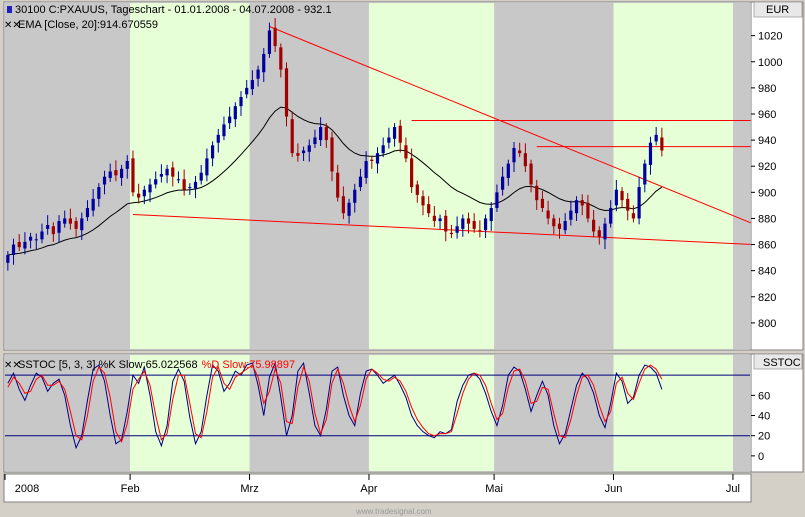  I want to click on stoch-k-label: %K Slow:65.022568, so click(148, 365).